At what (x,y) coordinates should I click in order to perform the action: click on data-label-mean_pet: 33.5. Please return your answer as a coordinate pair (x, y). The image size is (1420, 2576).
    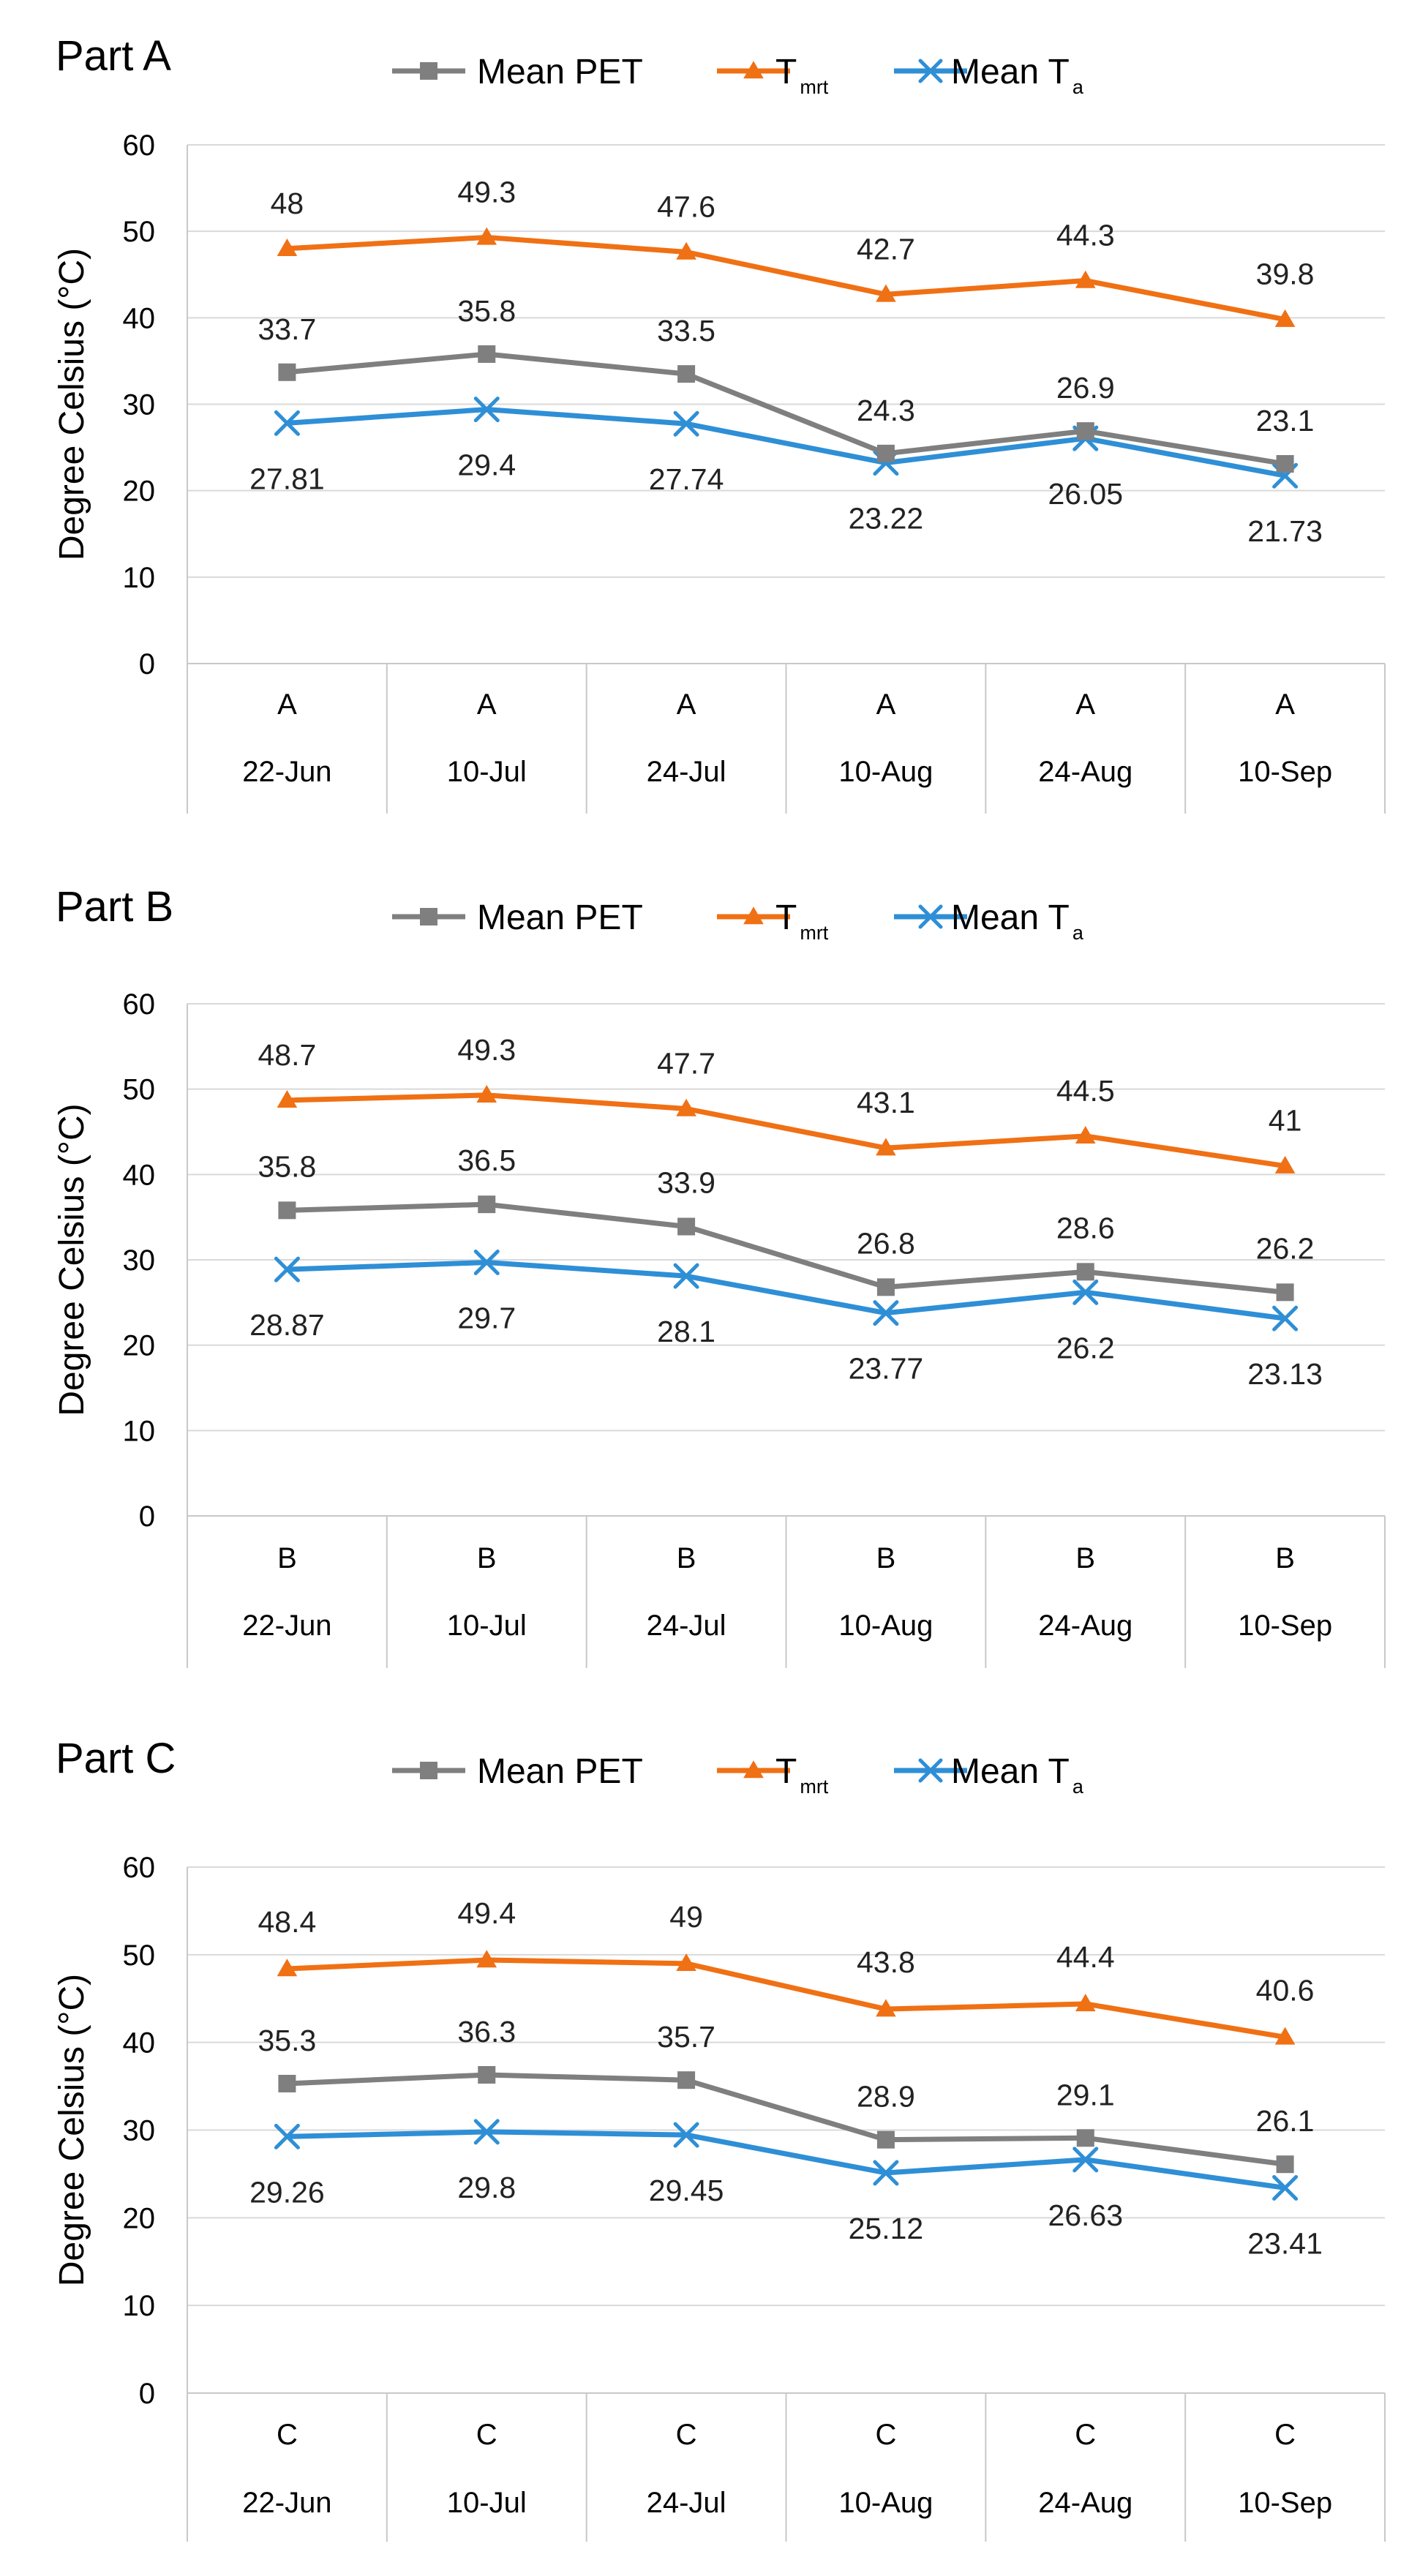
    Looking at the image, I should click on (686, 331).